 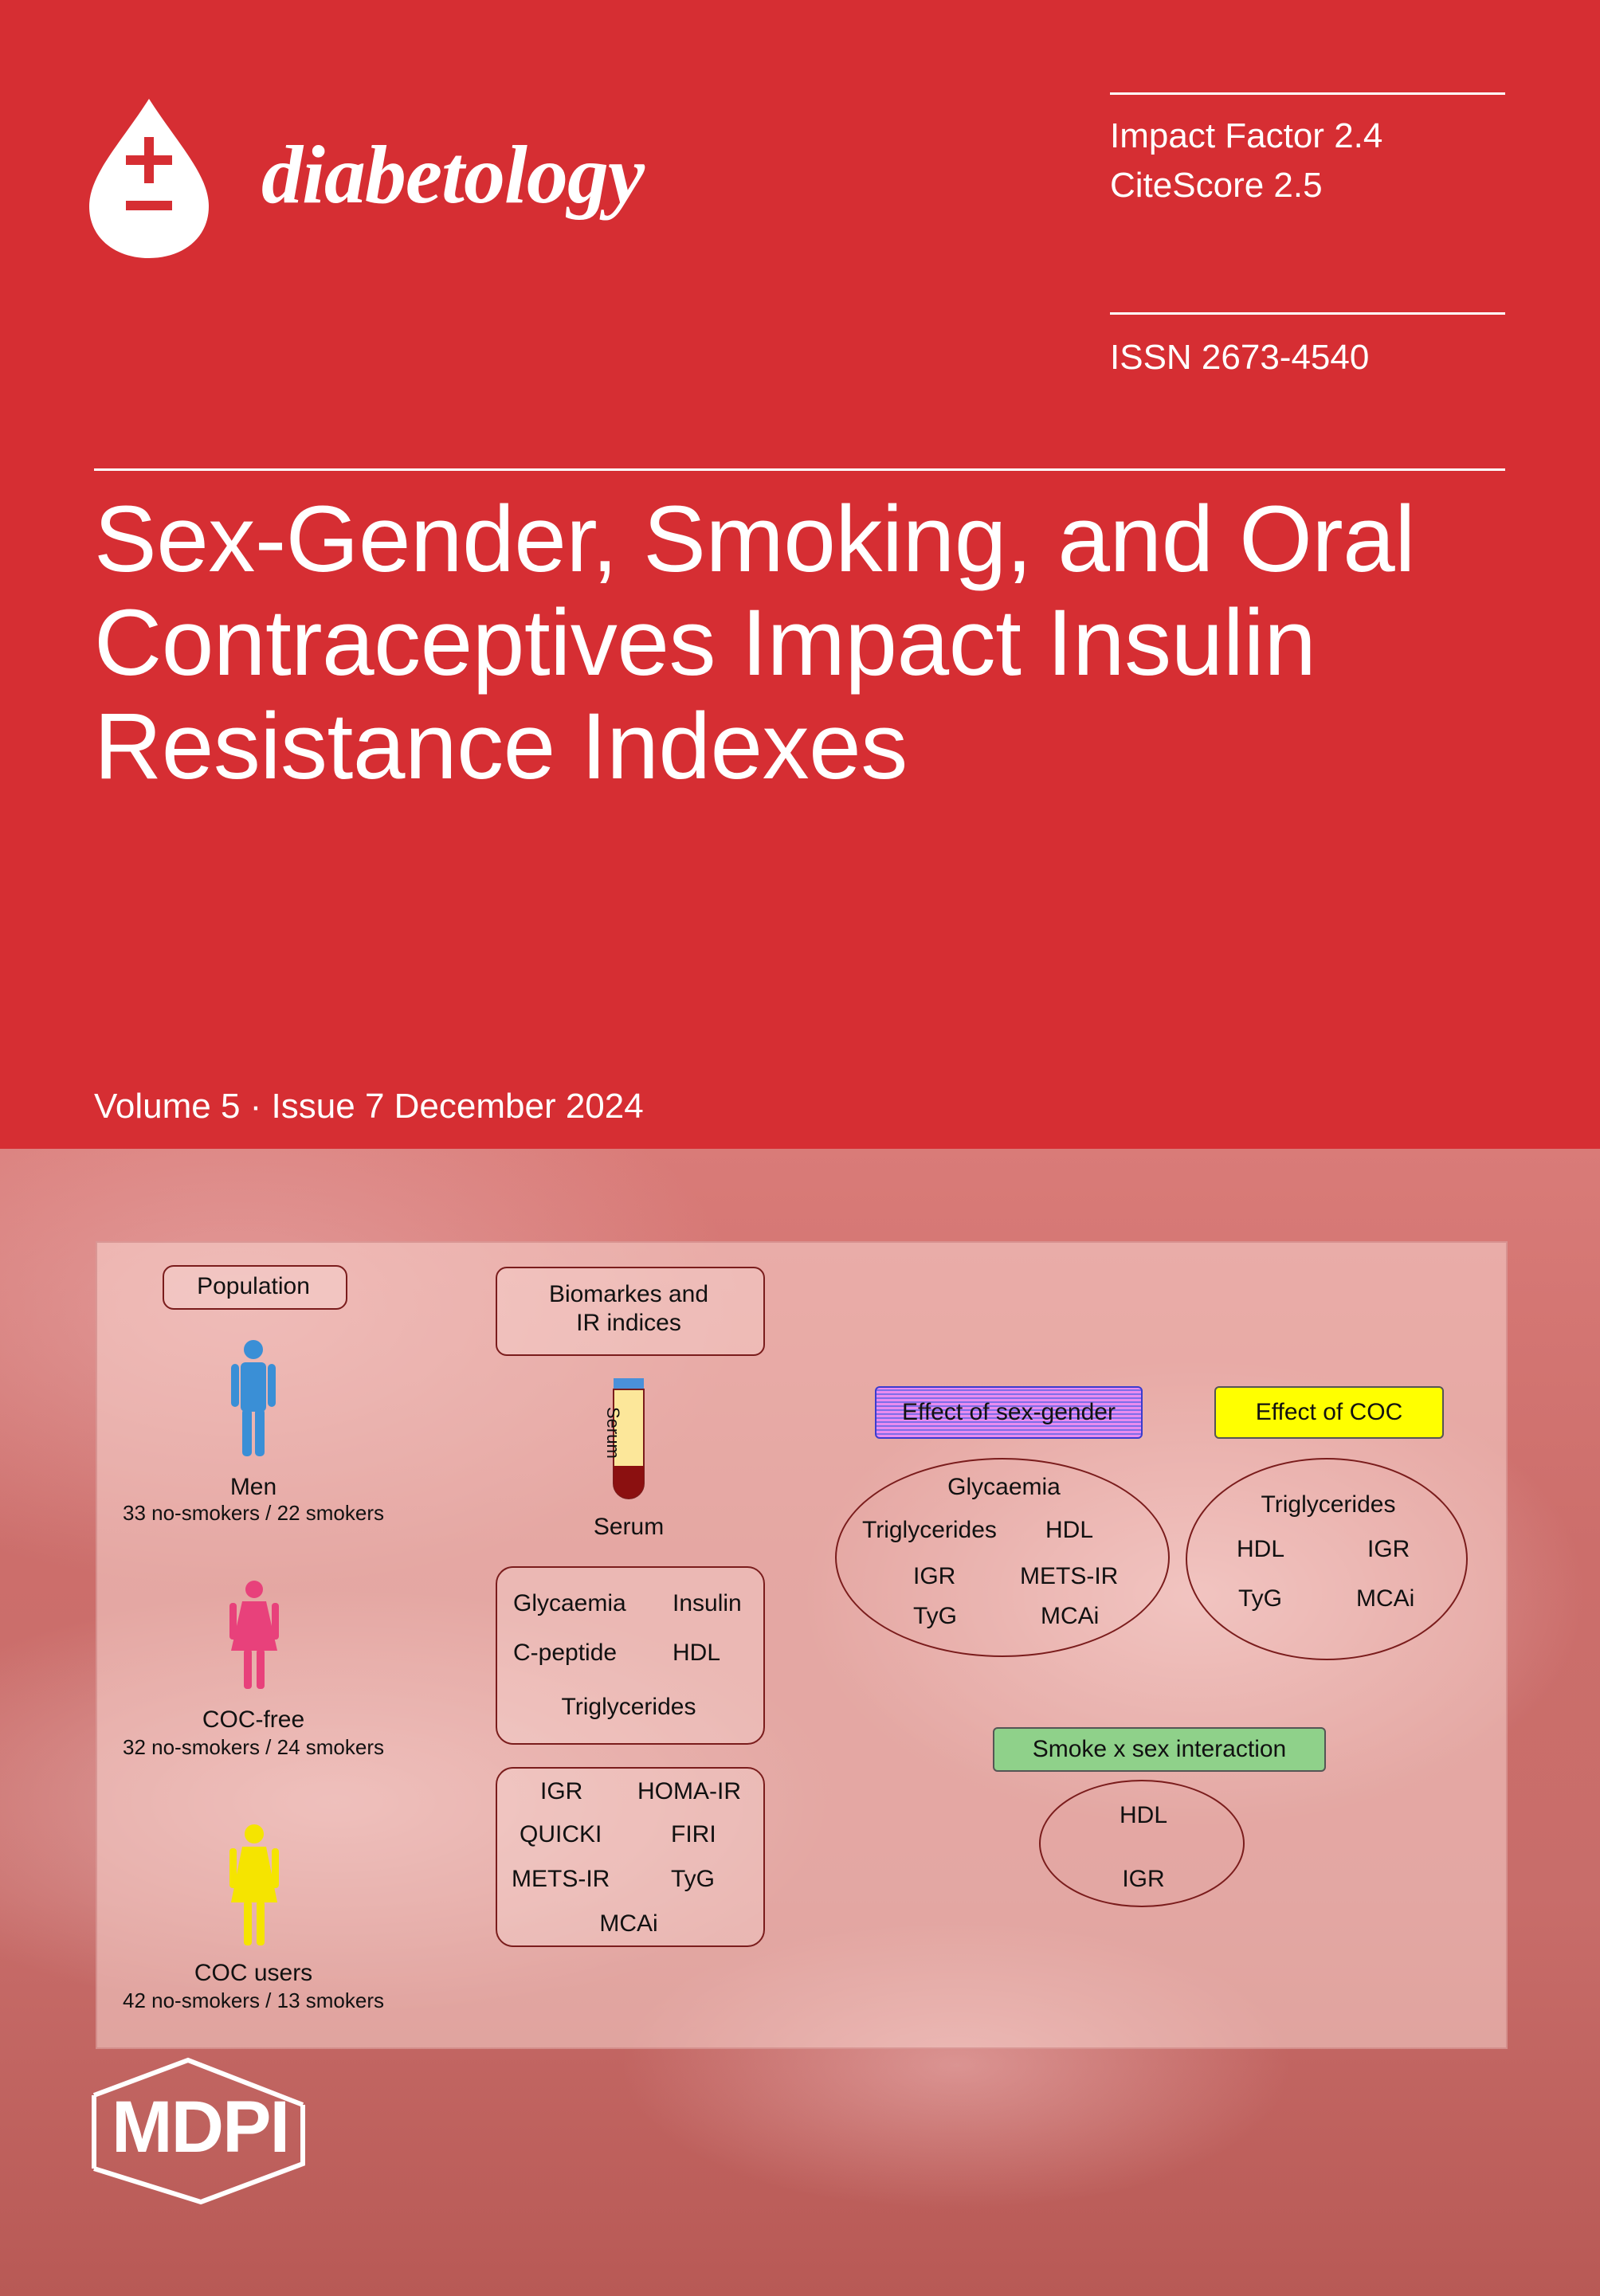 I want to click on effect-sex-tag: Effect of sex-gender, so click(x=1009, y=1412).